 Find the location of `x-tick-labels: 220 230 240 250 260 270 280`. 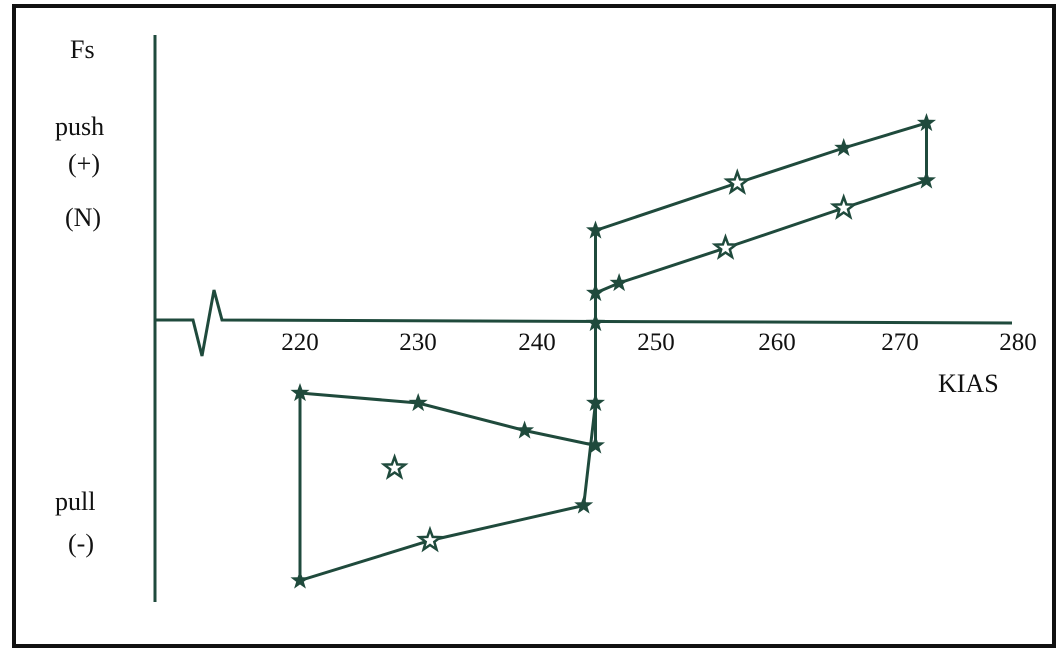

x-tick-labels: 220 230 240 250 260 270 280 is located at coordinates (659, 342).